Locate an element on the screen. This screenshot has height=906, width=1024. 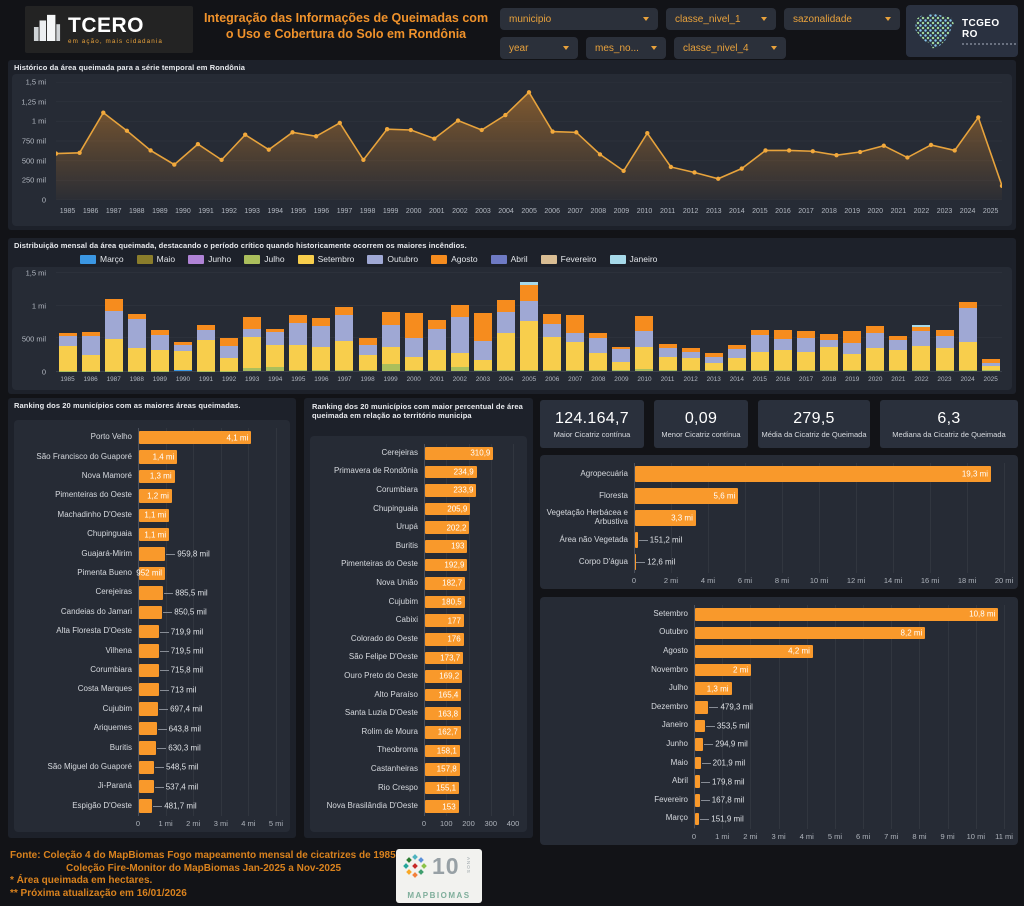
bar-corumbiara: 233,9 is located at coordinates (451, 490).